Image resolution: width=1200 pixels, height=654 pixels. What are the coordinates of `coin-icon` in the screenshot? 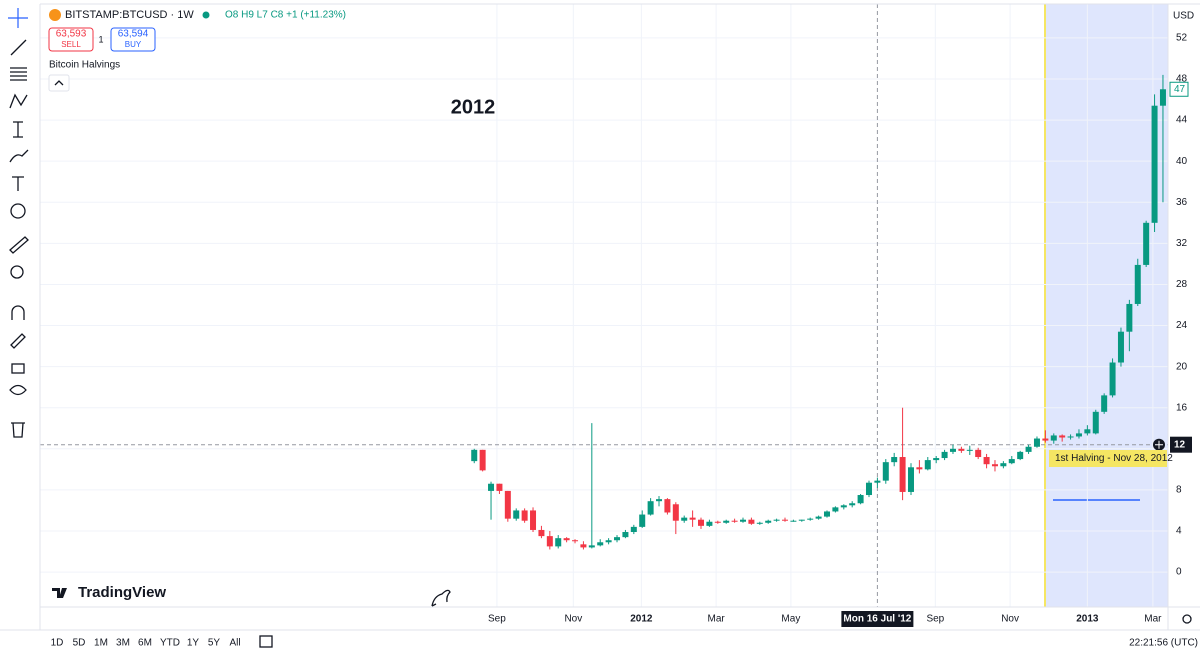 It's located at (55, 15).